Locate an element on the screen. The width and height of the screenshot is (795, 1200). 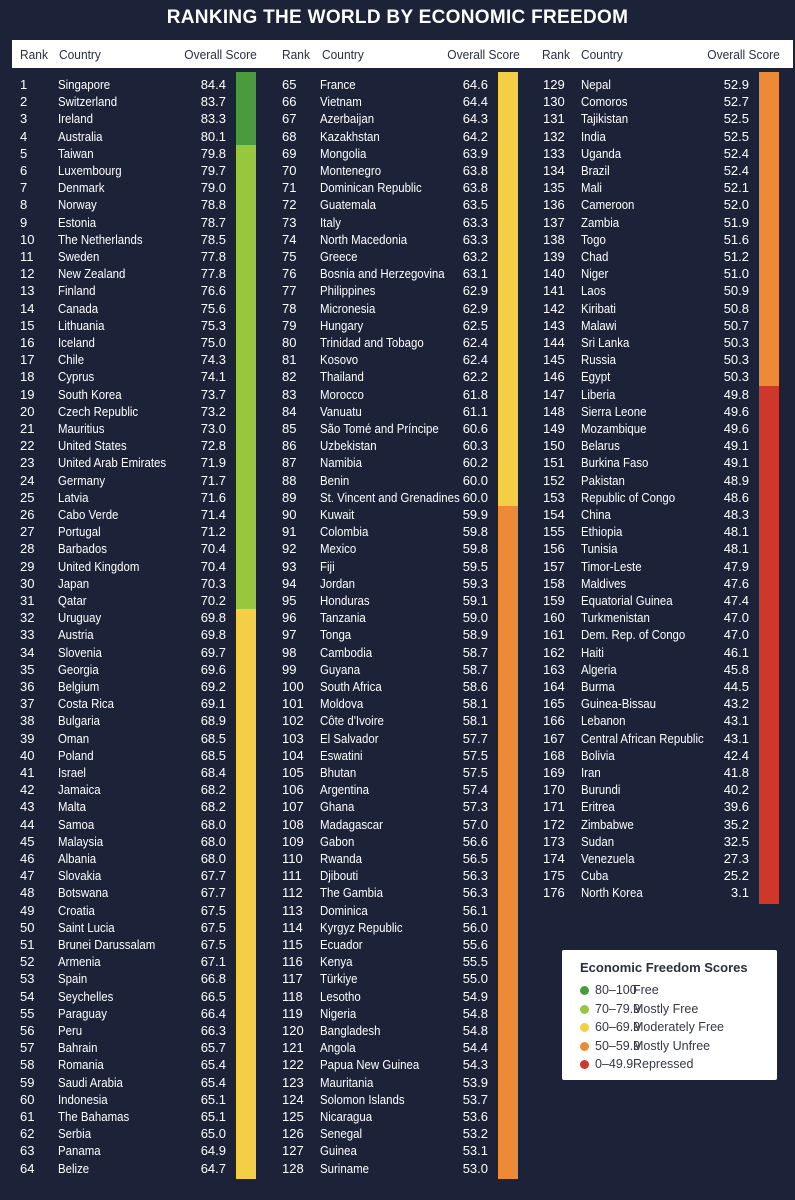
score-cell: 39.6 is located at coordinates (736, 807).